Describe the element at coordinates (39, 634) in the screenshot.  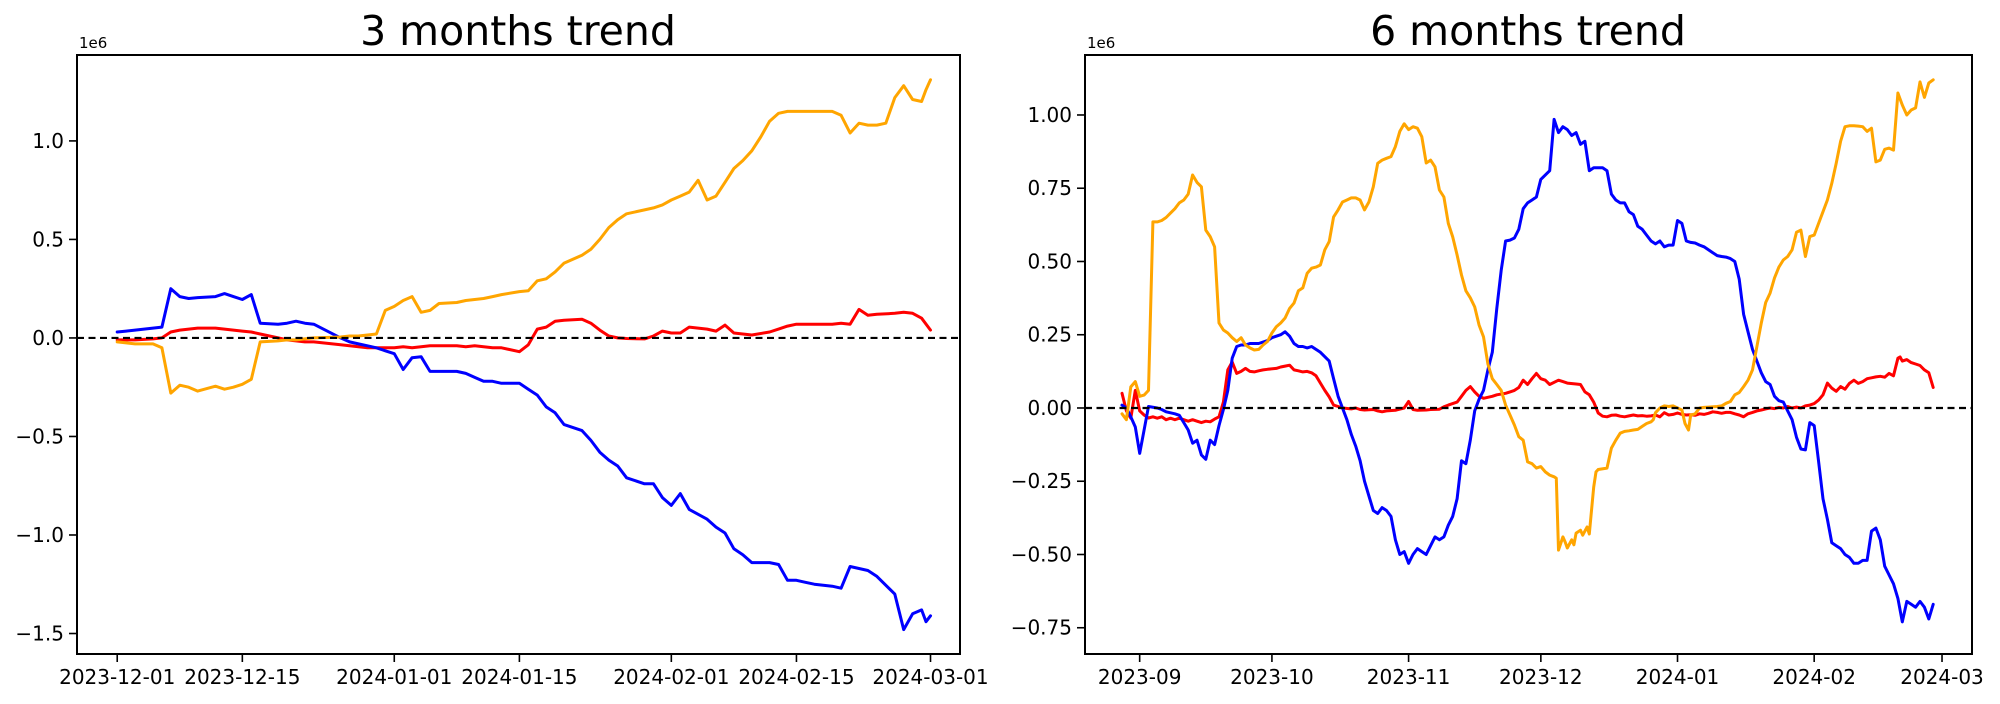
I see `y-tick-label: −1.5` at that location.